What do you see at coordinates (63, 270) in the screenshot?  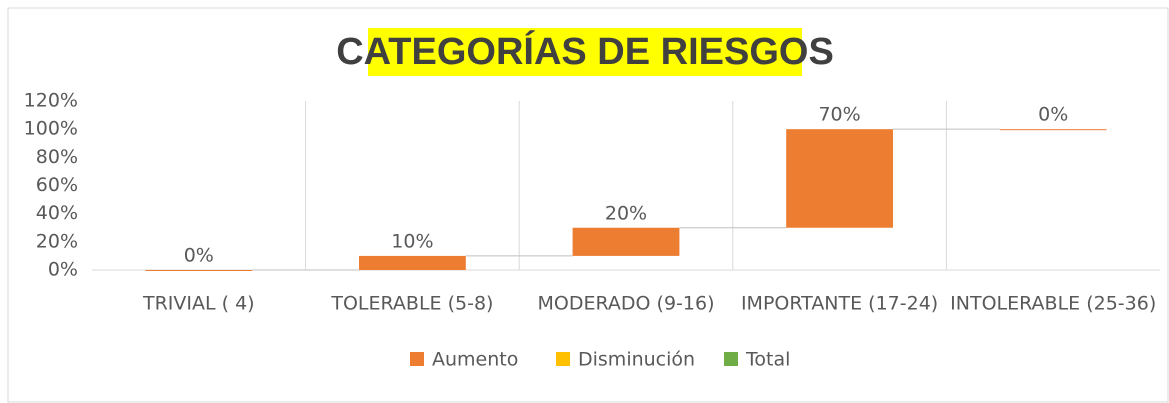 I see `y-tick-label: 0%` at bounding box center [63, 270].